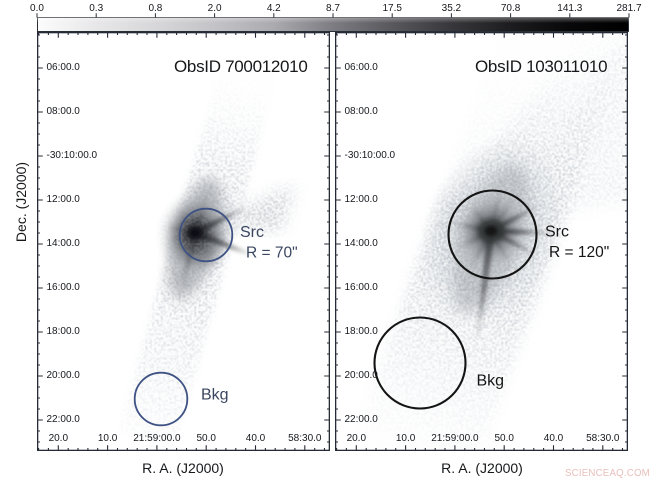 The width and height of the screenshot is (664, 483). Describe the element at coordinates (579, 252) in the screenshot. I see `svg-text: R = 120"` at that location.